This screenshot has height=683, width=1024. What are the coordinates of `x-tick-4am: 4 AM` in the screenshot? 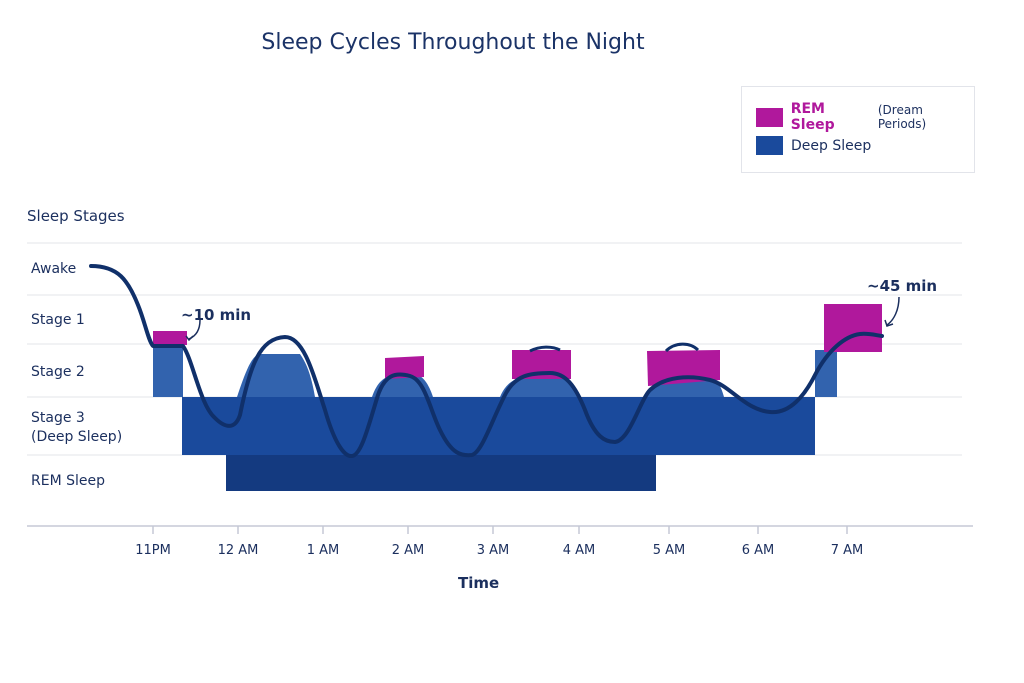 It's located at (579, 550).